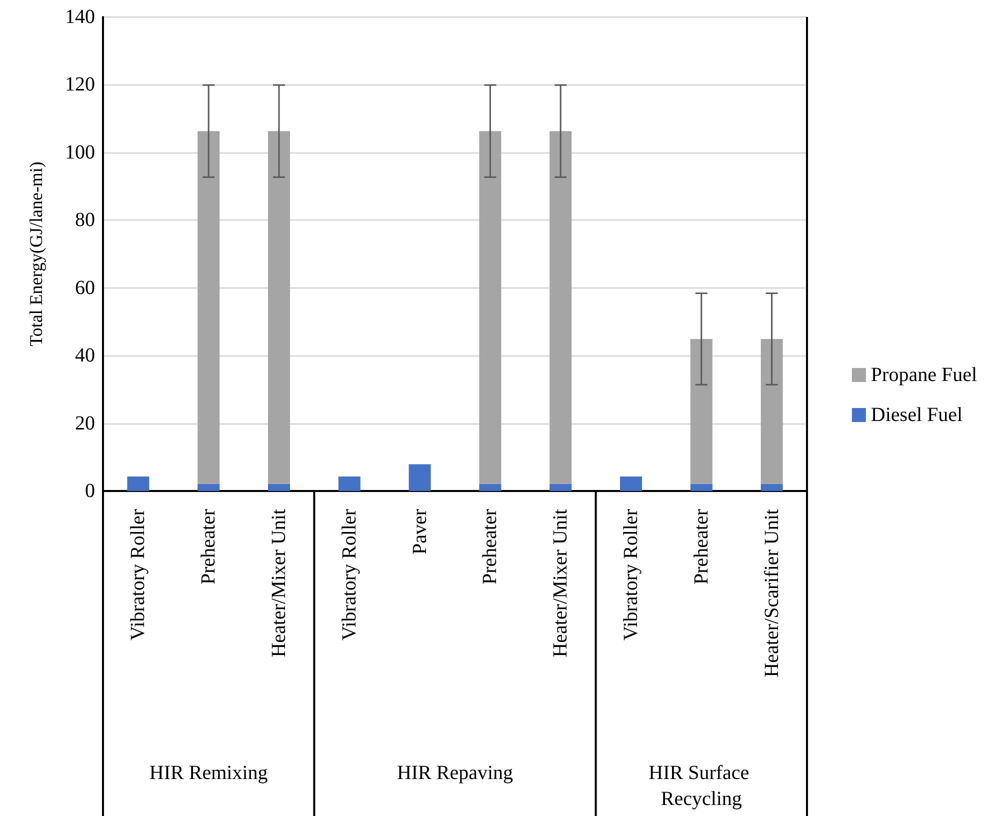 This screenshot has width=990, height=816. Describe the element at coordinates (85, 355) in the screenshot. I see `y-tick-label: 40` at that location.